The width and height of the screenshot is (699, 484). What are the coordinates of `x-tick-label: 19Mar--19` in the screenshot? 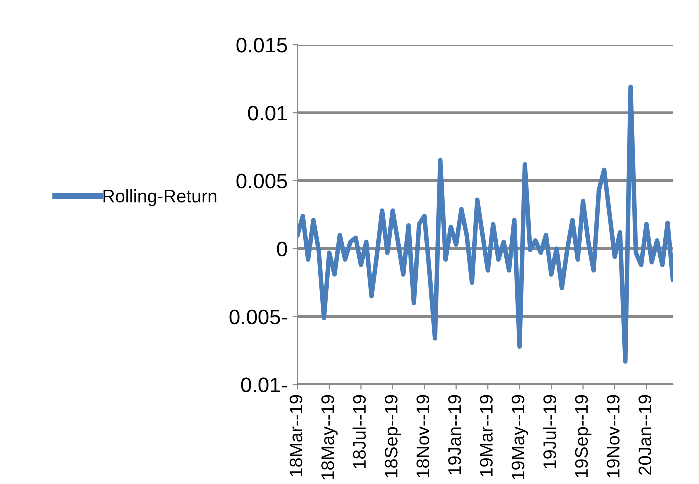 It's located at (486, 435).